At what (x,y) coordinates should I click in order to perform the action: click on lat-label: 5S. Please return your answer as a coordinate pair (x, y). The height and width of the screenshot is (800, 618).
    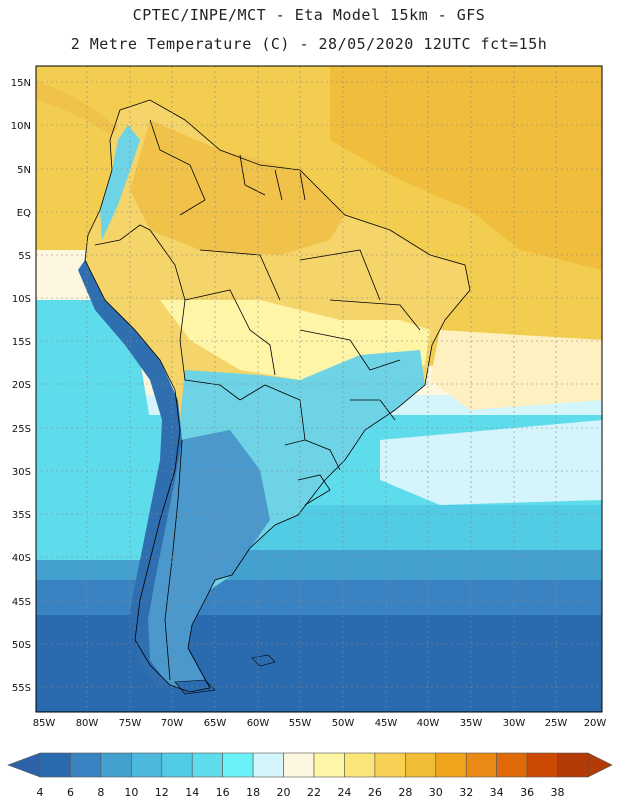
    Looking at the image, I should click on (24, 256).